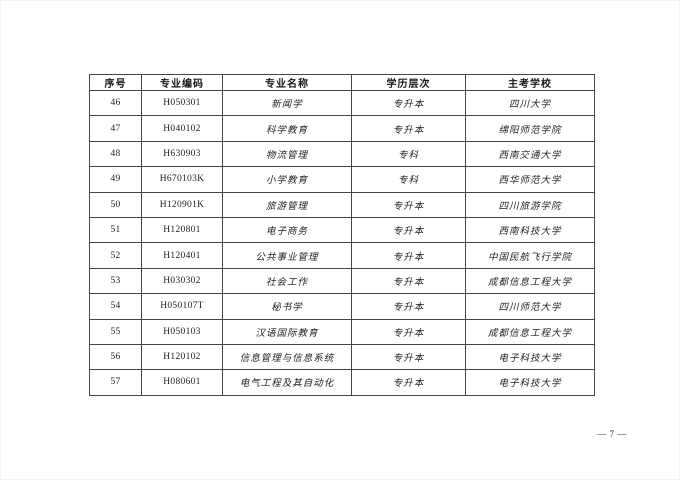 The width and height of the screenshot is (680, 480). I want to click on table-row: 50 H120901K 旅游管理 专升本 四川旅游学院, so click(342, 204).